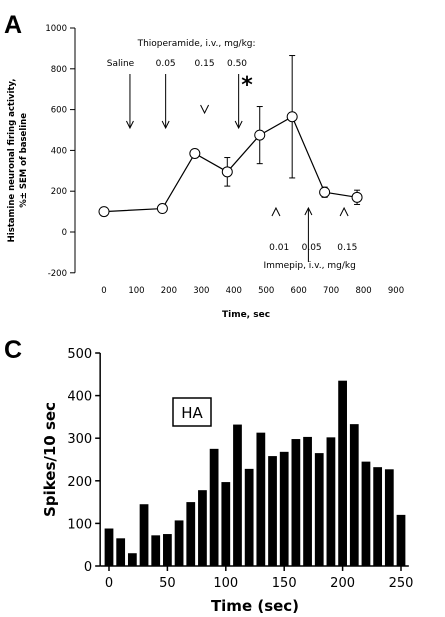 The image size is (445, 617). What do you see at coordinates (79, 482) in the screenshot?
I see `panel-c-y-tick-label: 200` at bounding box center [79, 482].